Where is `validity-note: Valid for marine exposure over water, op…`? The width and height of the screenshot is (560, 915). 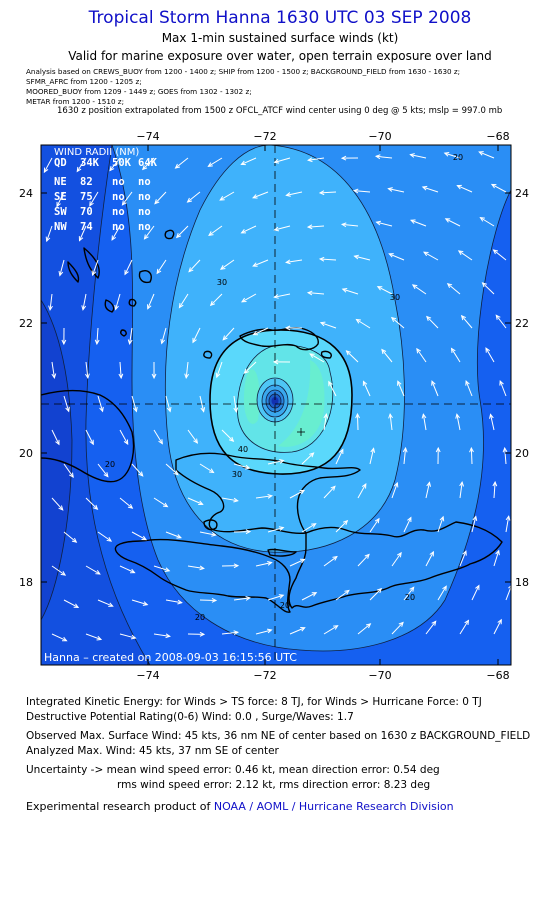
validity-note: Valid for marine exposure over water, op… is located at coordinates (280, 56).